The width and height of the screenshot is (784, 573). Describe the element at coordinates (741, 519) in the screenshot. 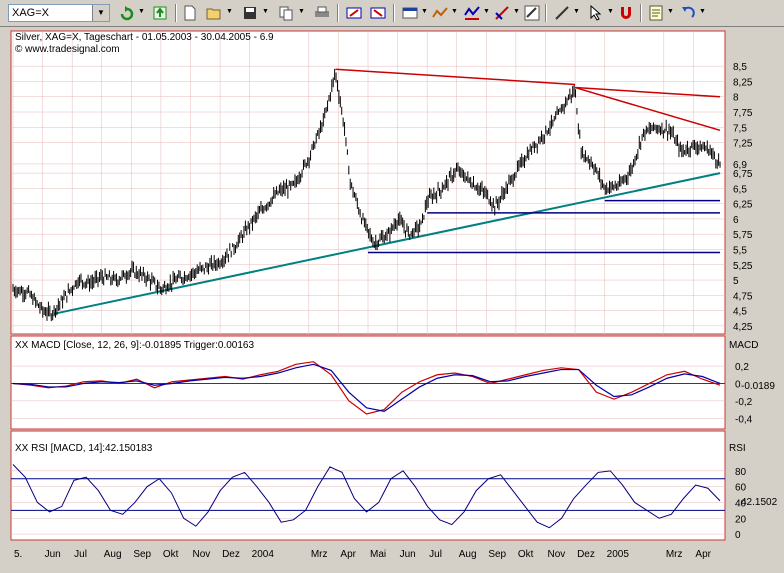

I see `rsi-y-tick-label: 20` at that location.